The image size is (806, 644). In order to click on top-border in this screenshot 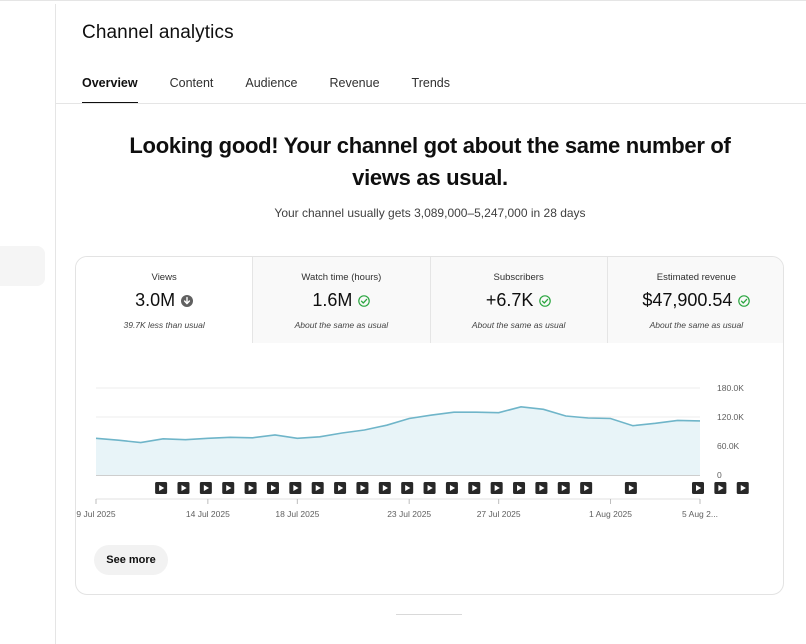, I will do `click(403, 2)`.